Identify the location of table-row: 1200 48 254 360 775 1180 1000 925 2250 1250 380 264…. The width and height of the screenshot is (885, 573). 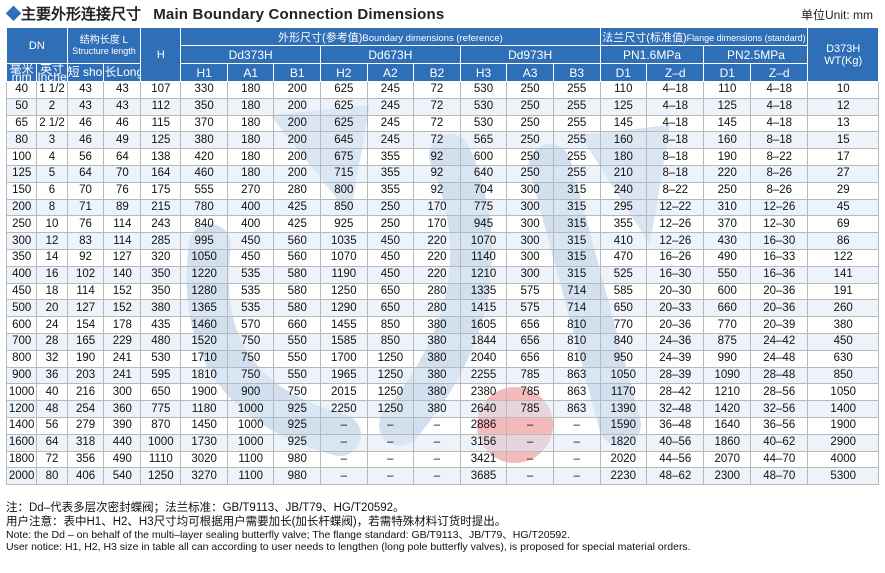
(442, 409).